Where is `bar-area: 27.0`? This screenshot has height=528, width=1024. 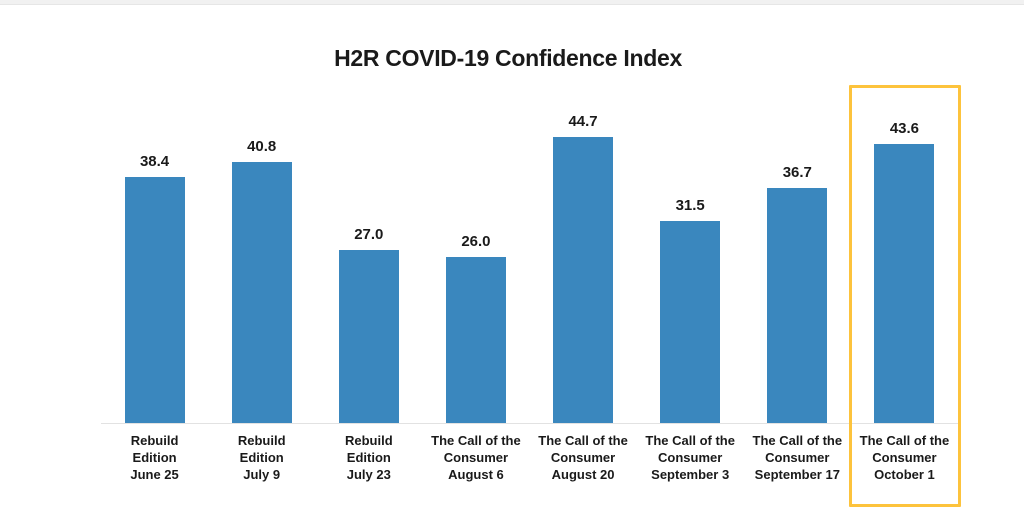
bar-area: 27.0 is located at coordinates (368, 263).